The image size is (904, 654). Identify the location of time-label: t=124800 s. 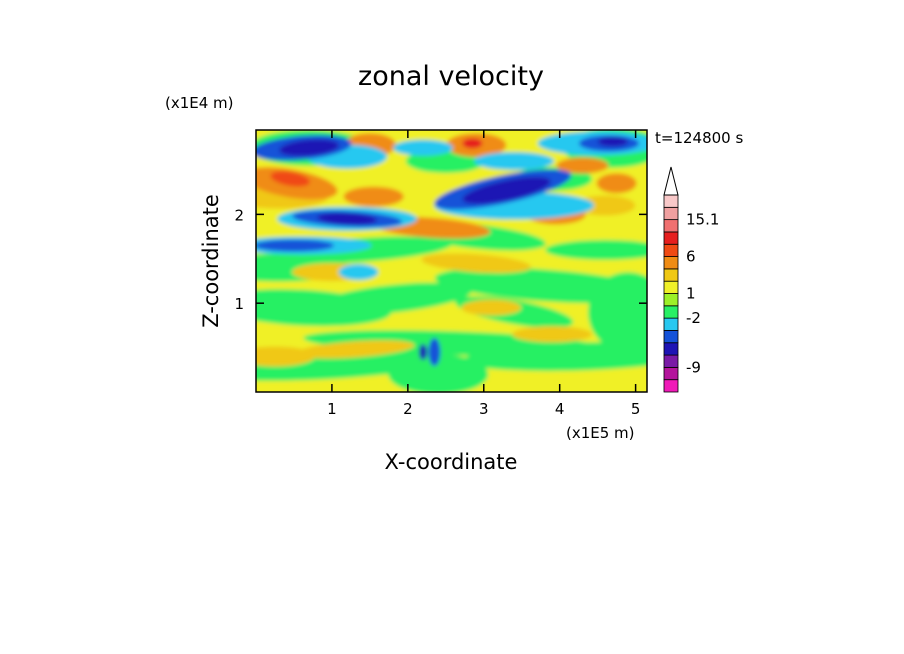
(699, 138).